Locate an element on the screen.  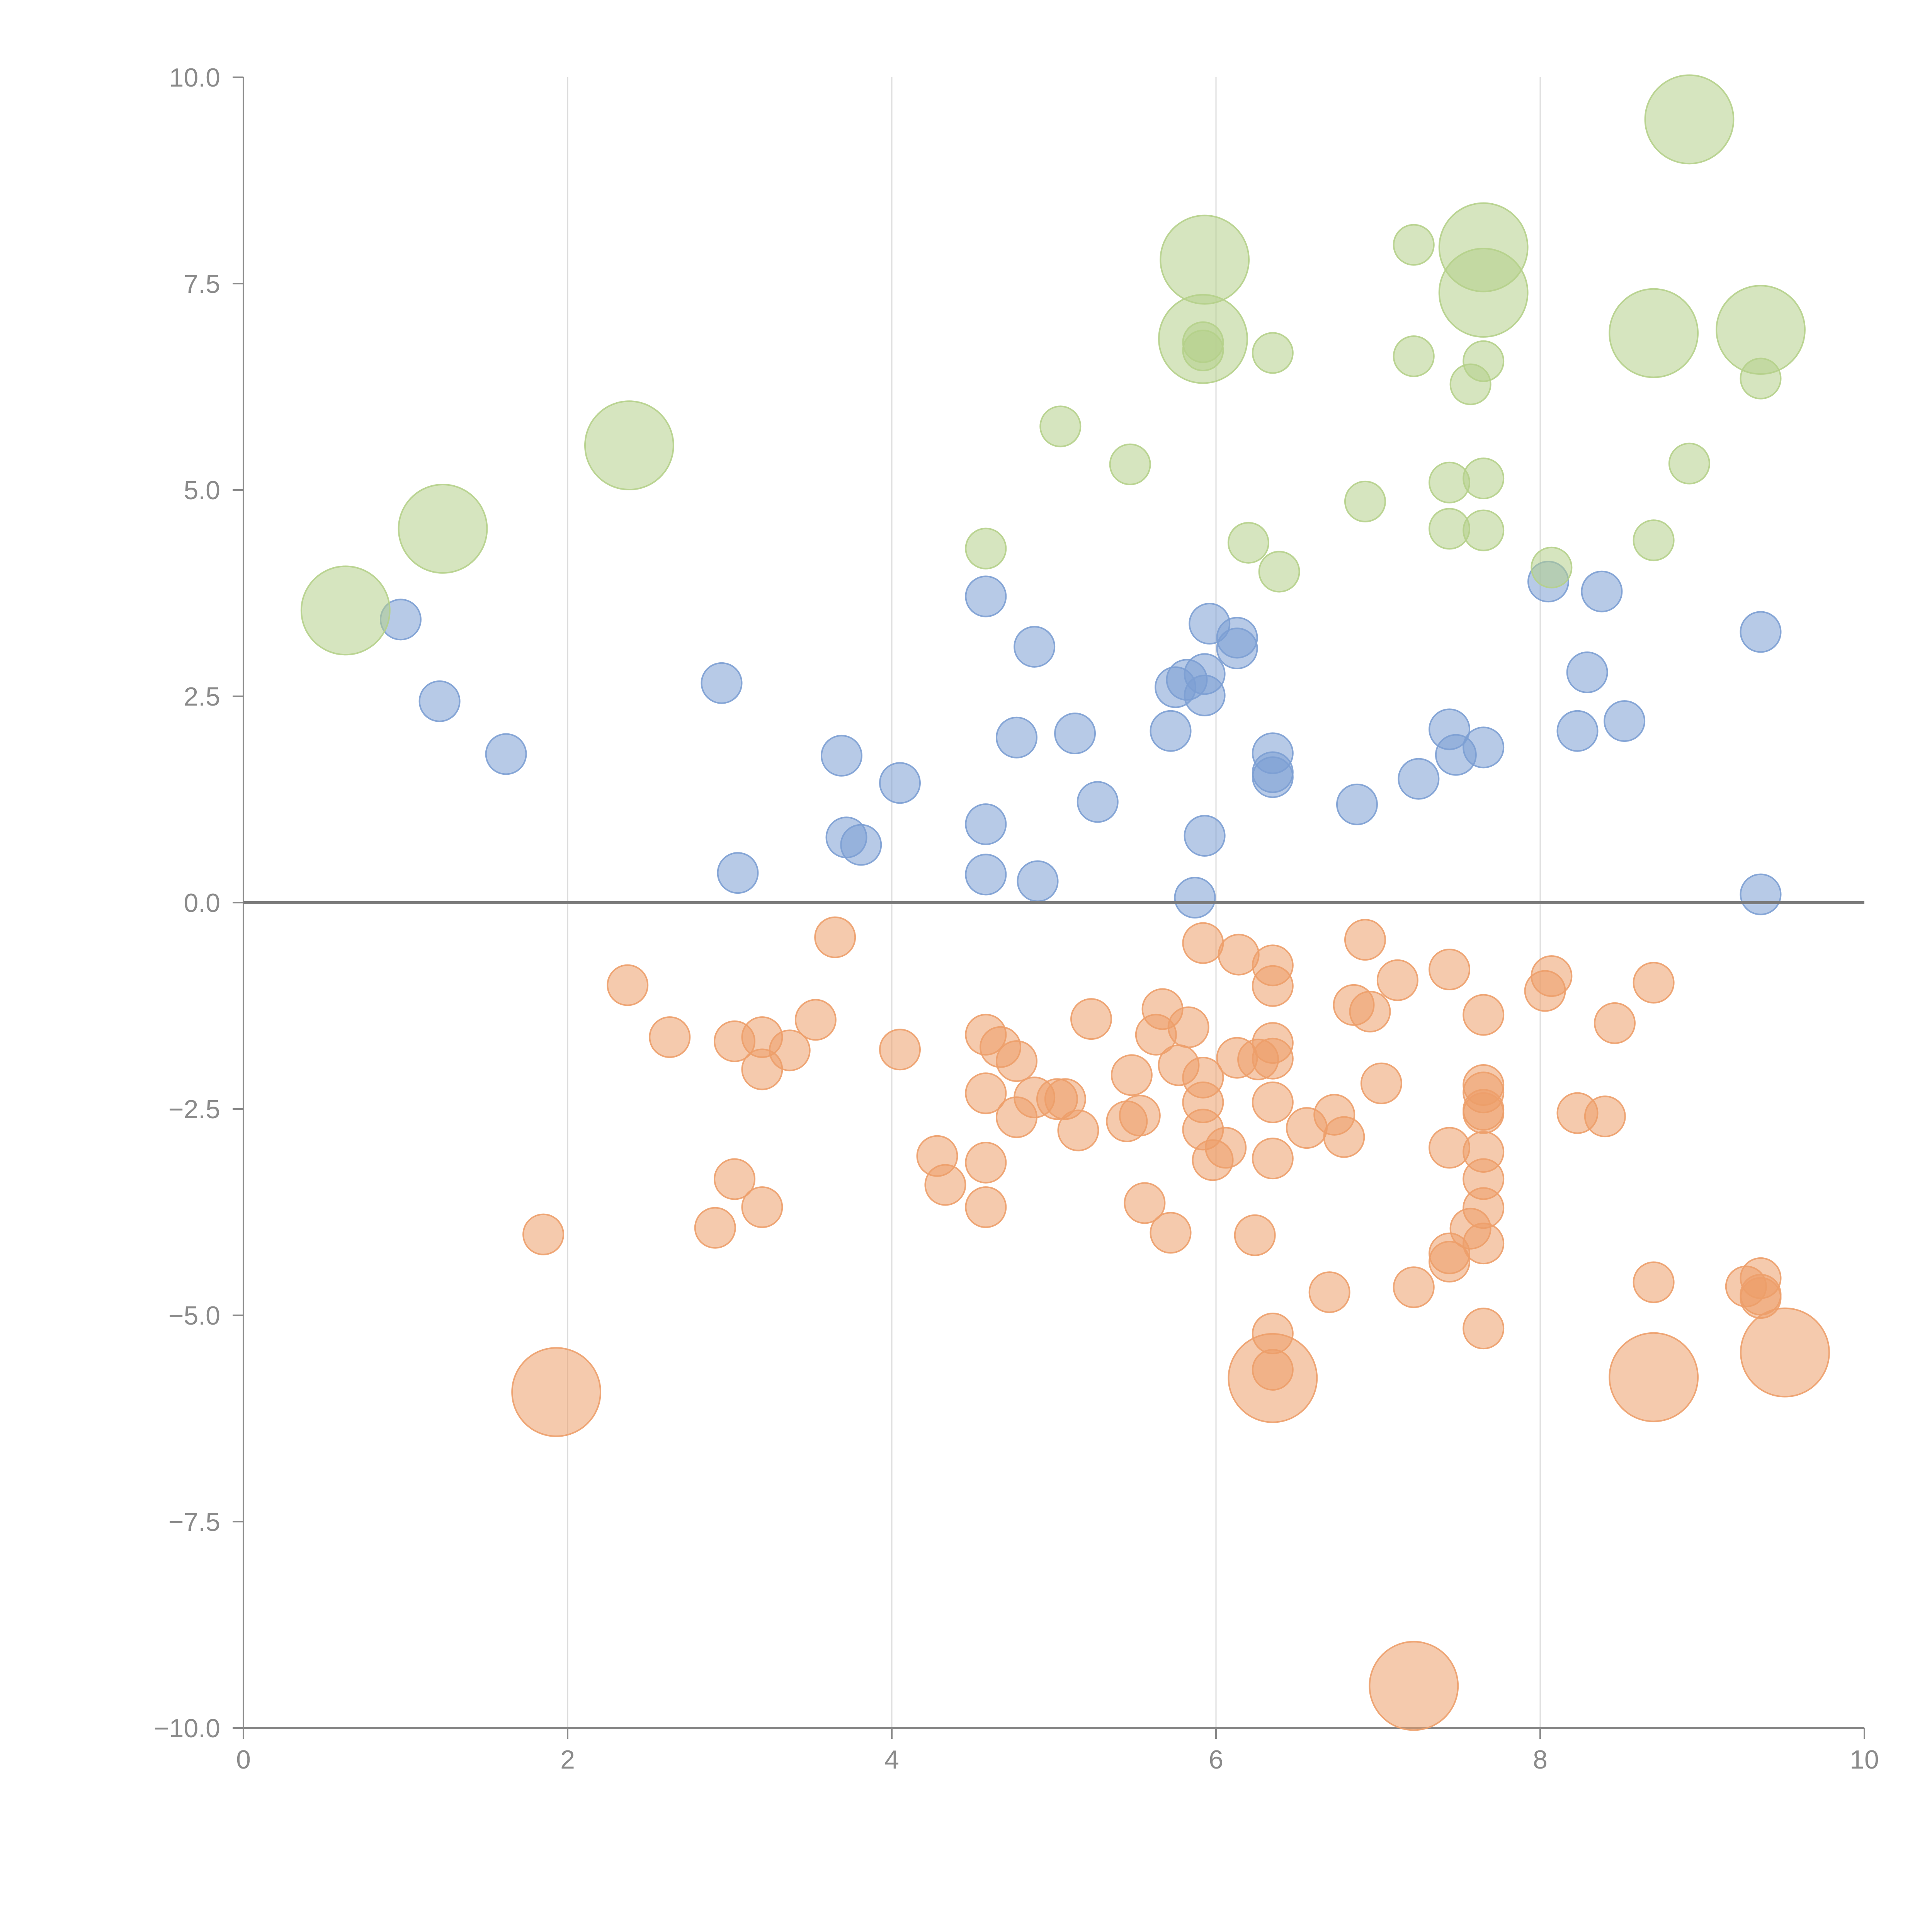
y-tick-label: −5.0 is located at coordinates (194, 1315).